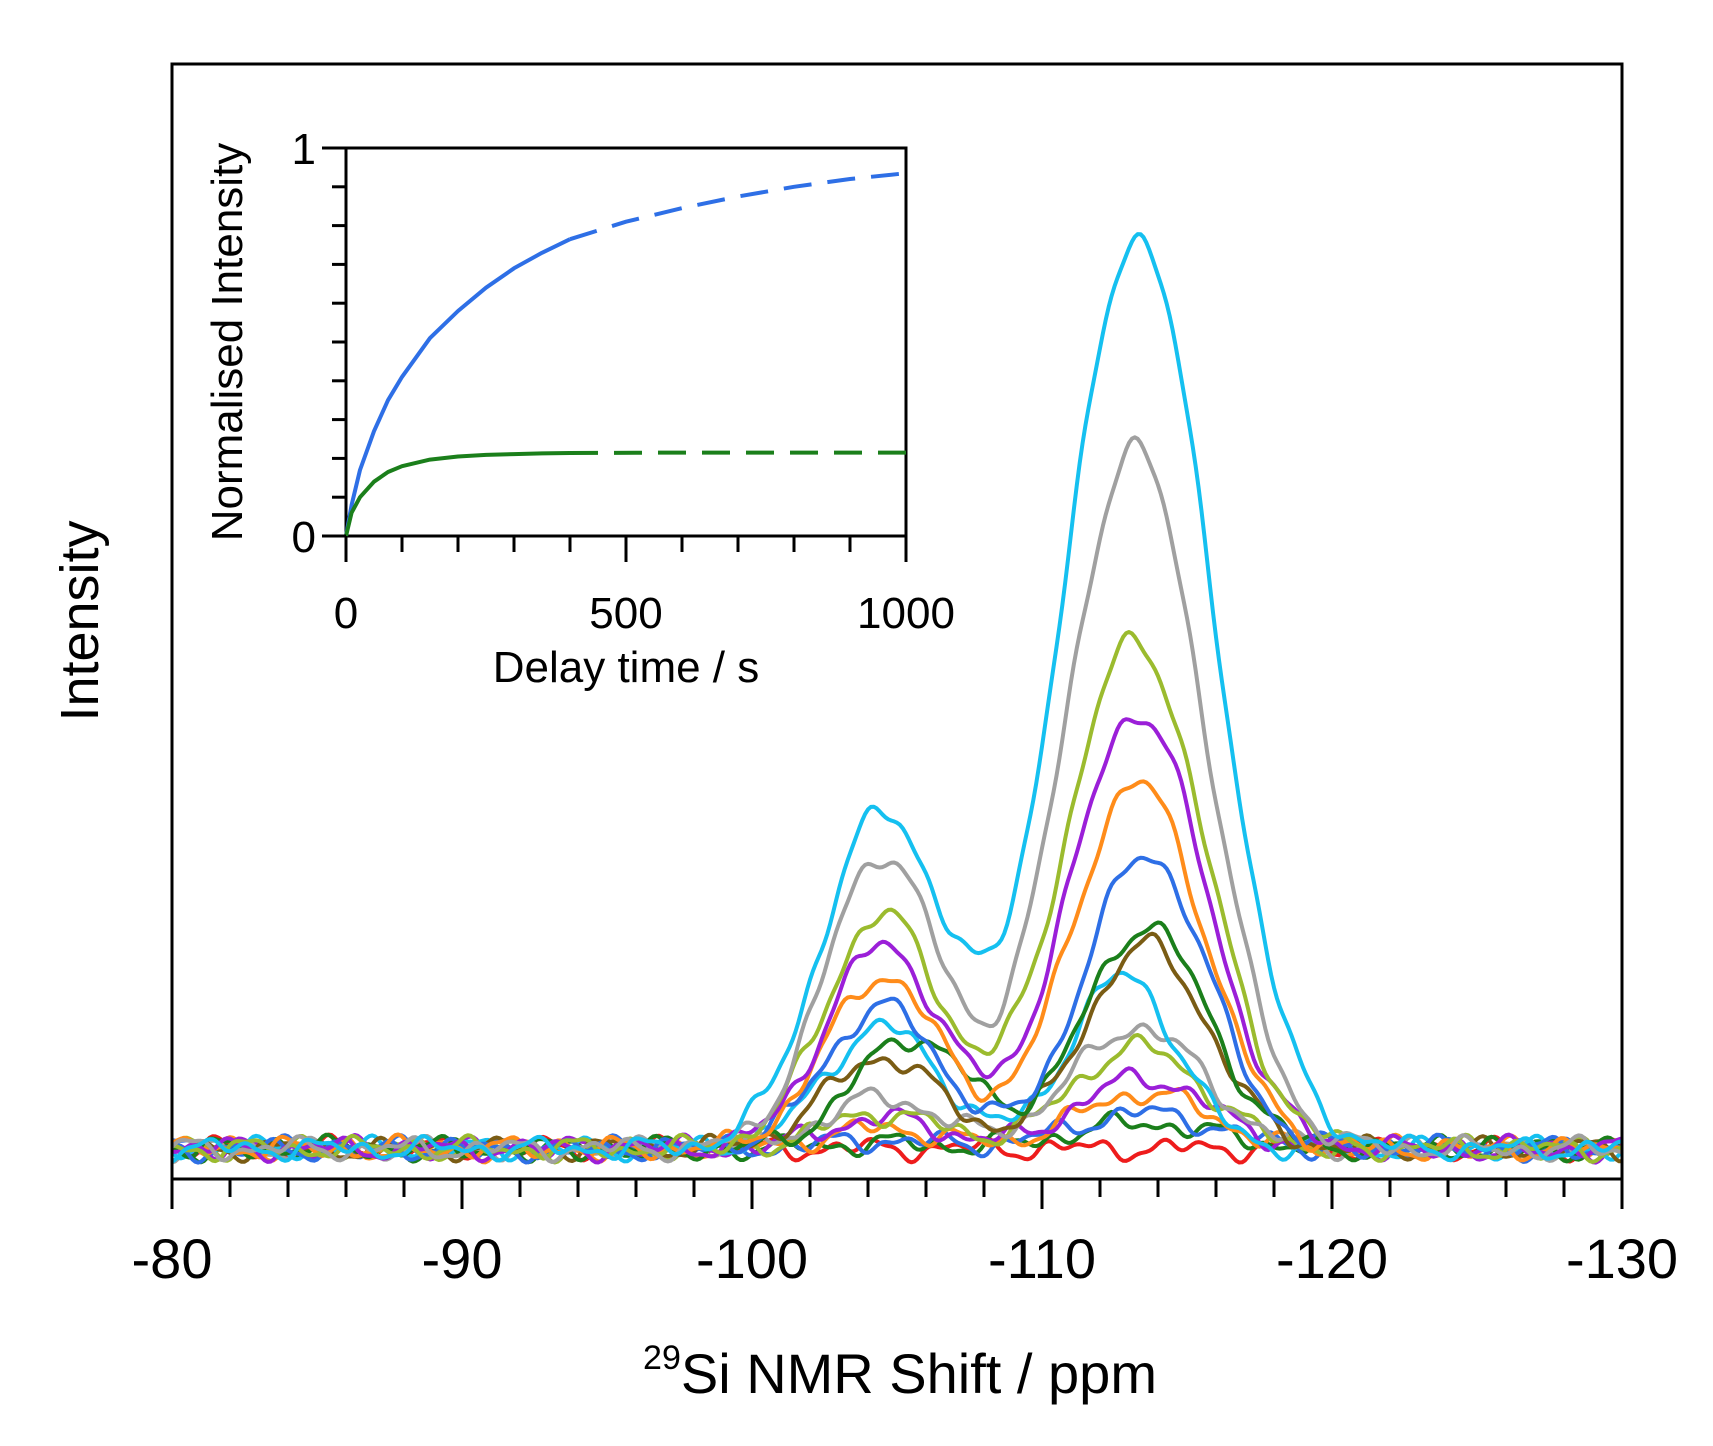  I want to click on inset-extrapolation-line, so click(738, 206).